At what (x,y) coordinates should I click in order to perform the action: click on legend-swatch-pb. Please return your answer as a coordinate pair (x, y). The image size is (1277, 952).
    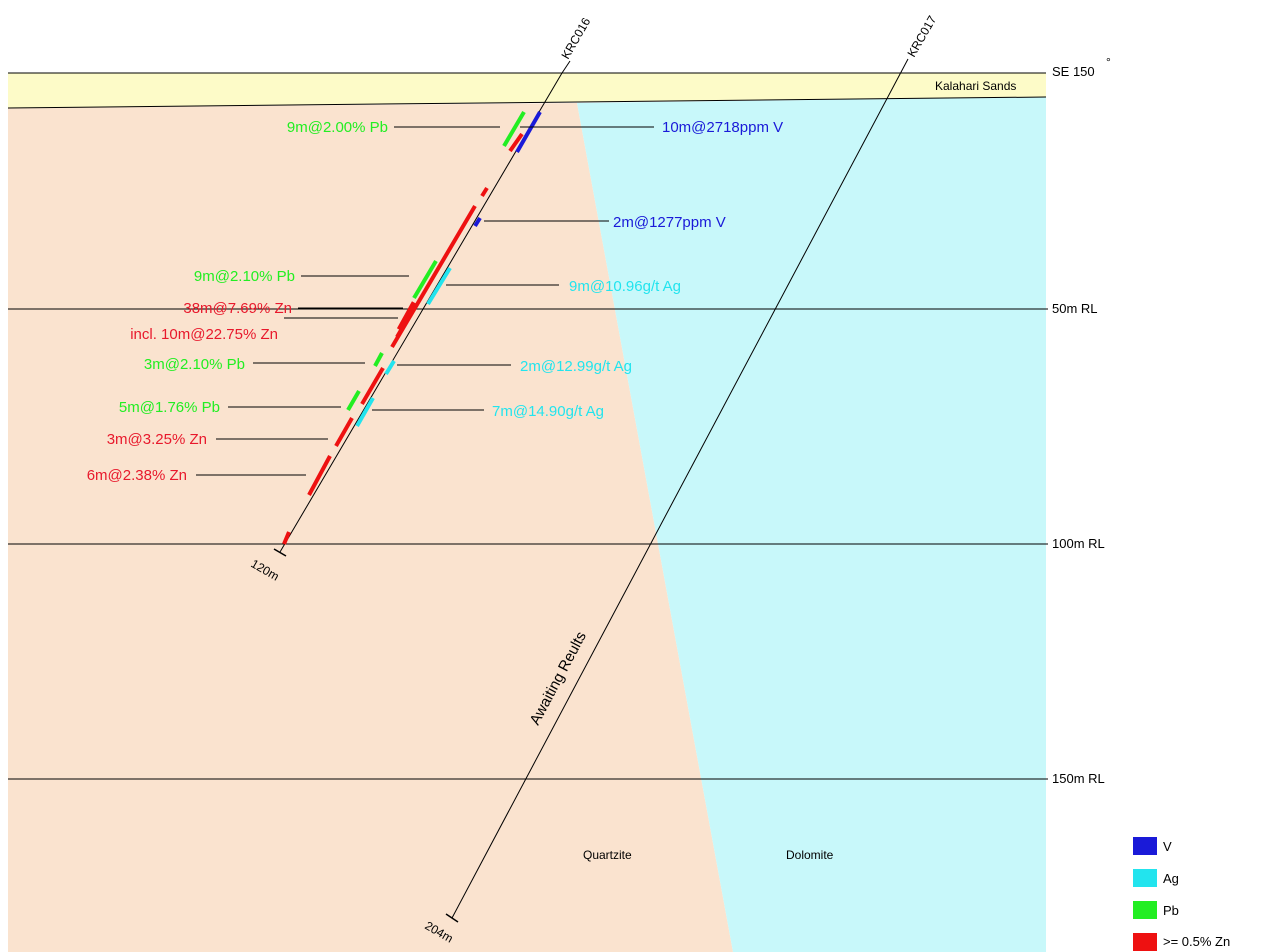
    Looking at the image, I should click on (1145, 910).